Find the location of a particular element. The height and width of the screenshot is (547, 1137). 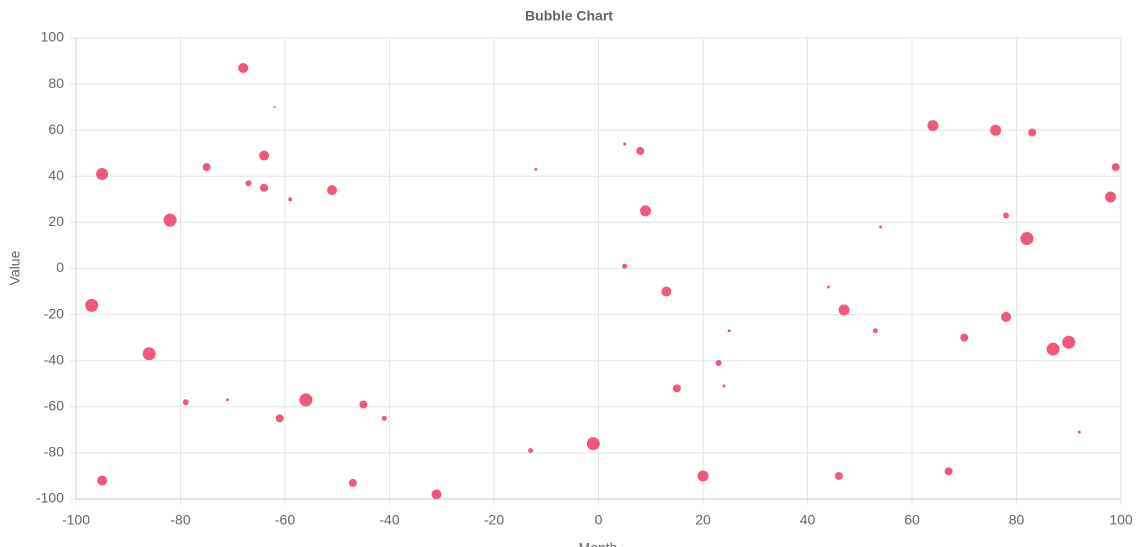

x-tick-label: -80 is located at coordinates (180, 520).